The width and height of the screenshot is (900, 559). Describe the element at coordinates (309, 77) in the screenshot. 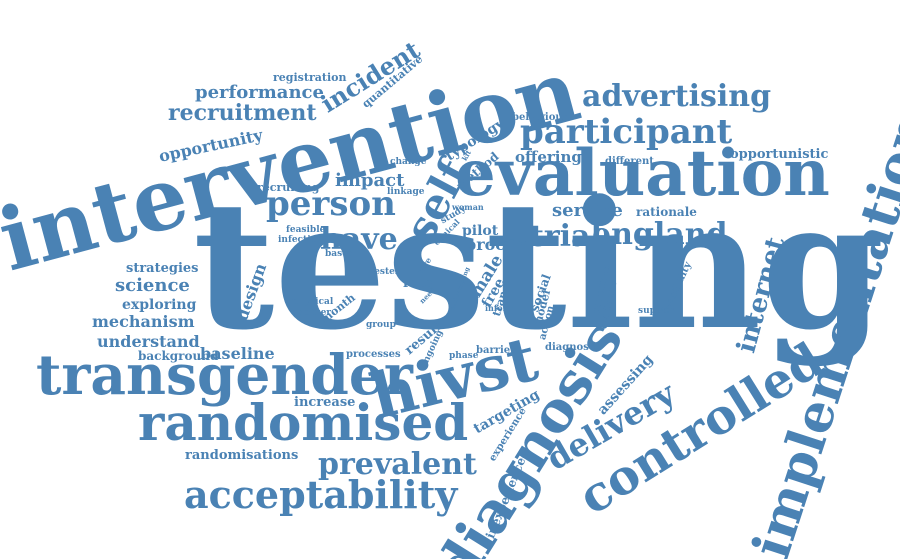

I see `word-registration: registration` at that location.